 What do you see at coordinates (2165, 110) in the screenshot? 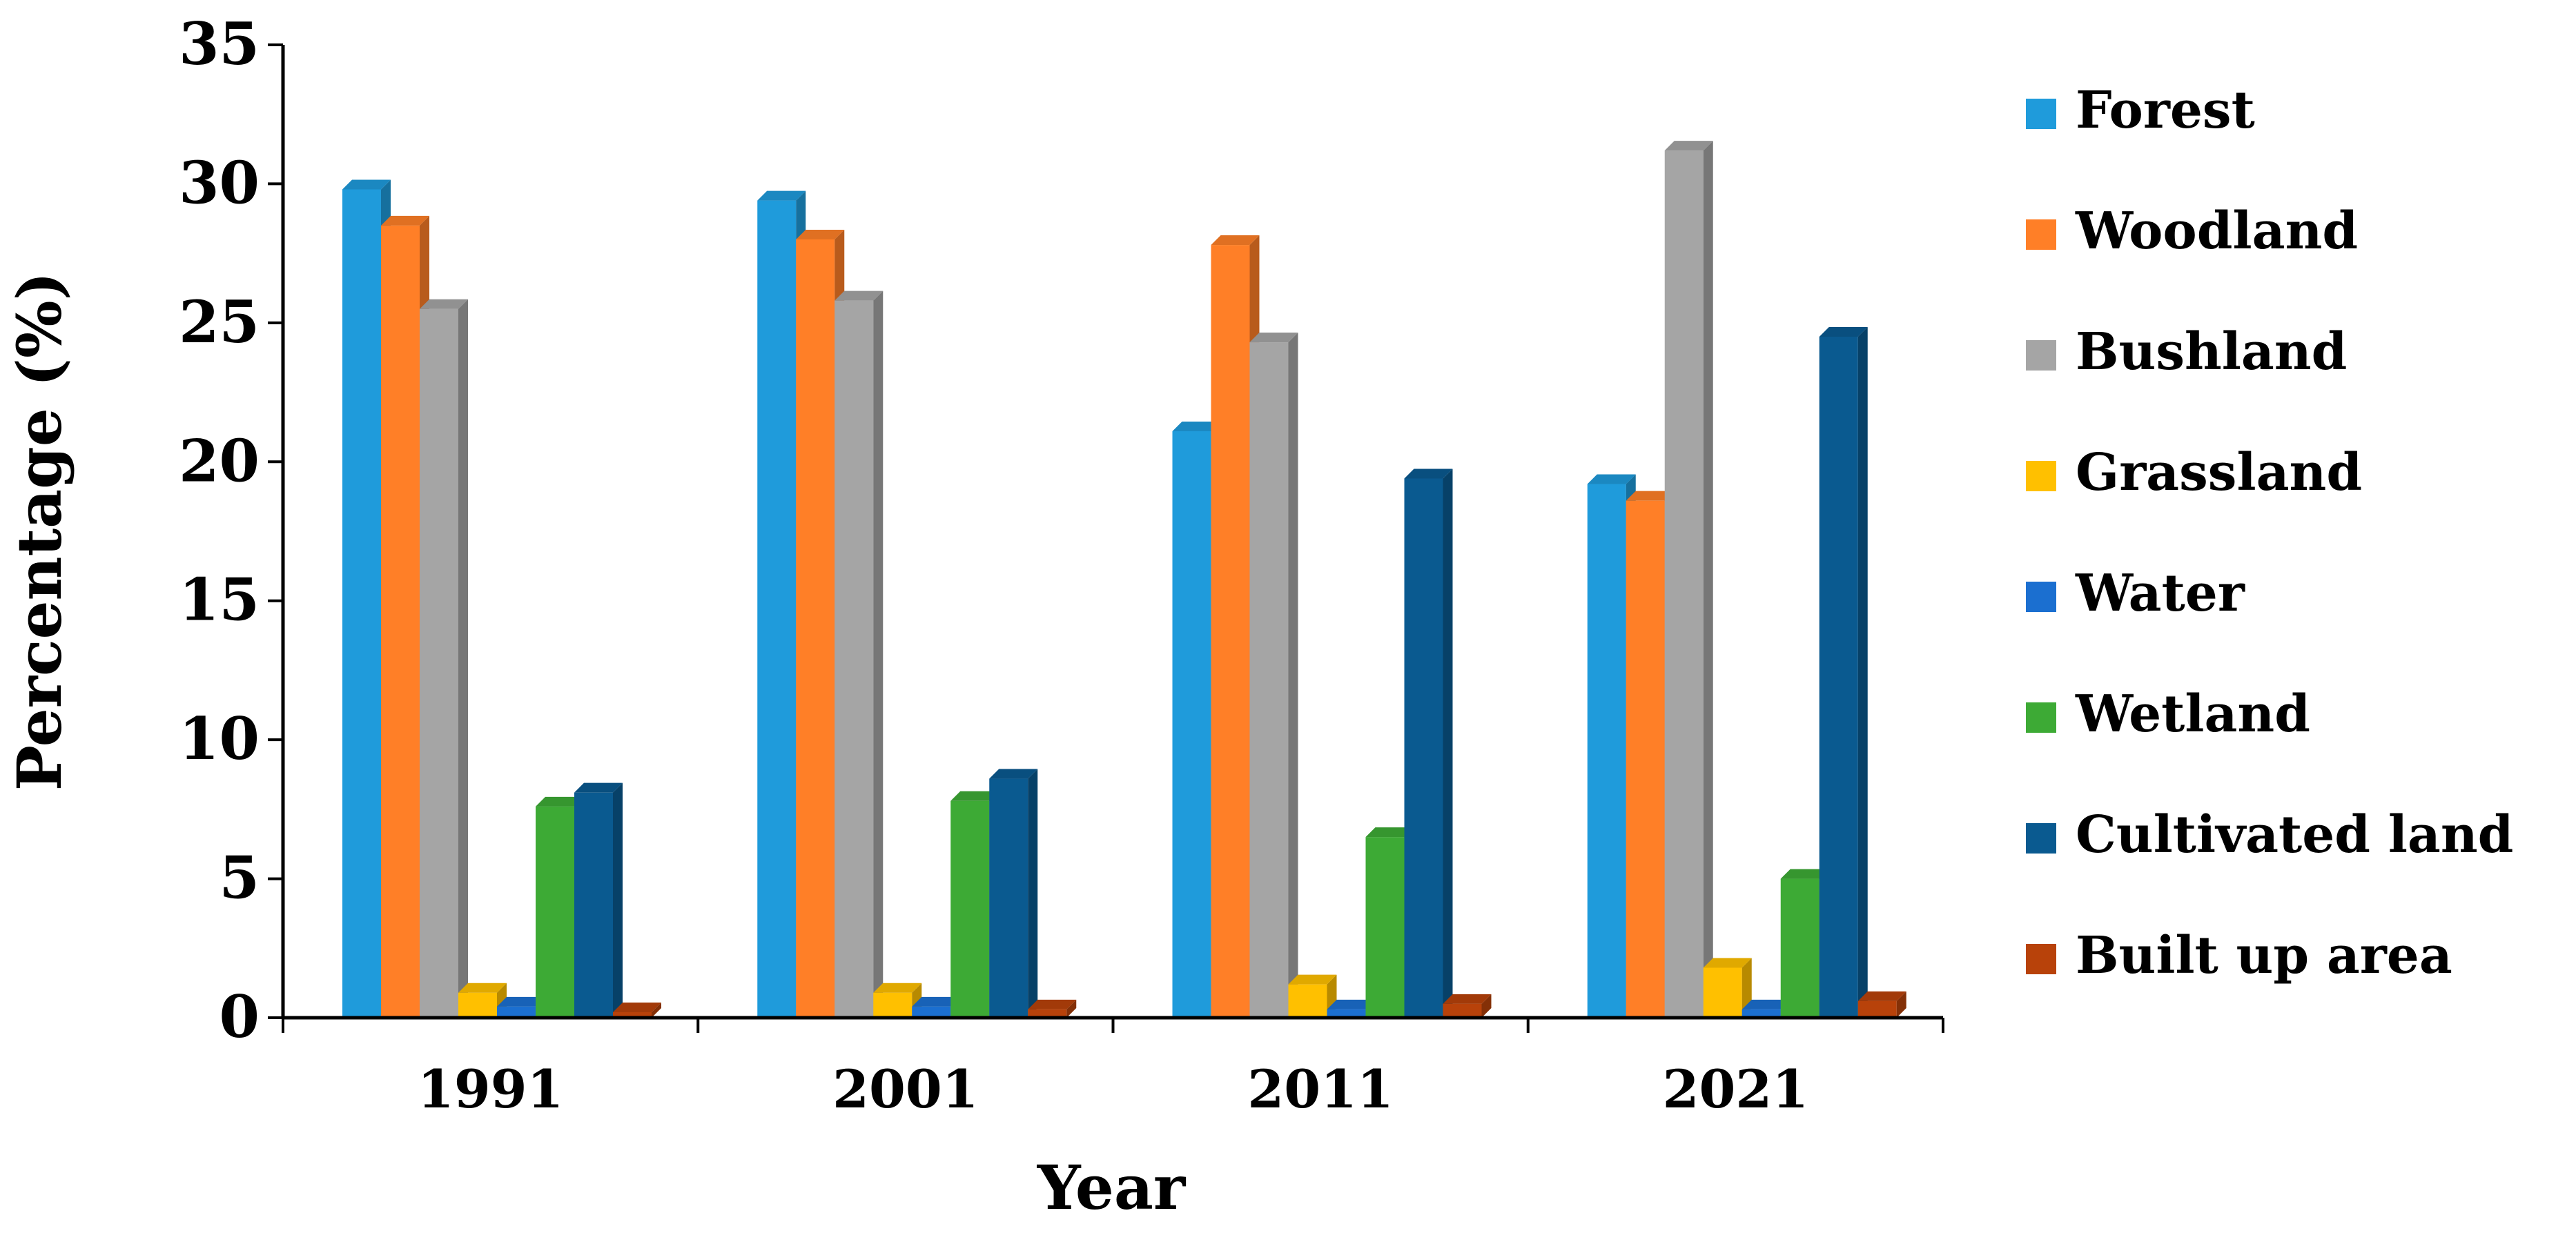
I see `legend-label: Forest` at bounding box center [2165, 110].